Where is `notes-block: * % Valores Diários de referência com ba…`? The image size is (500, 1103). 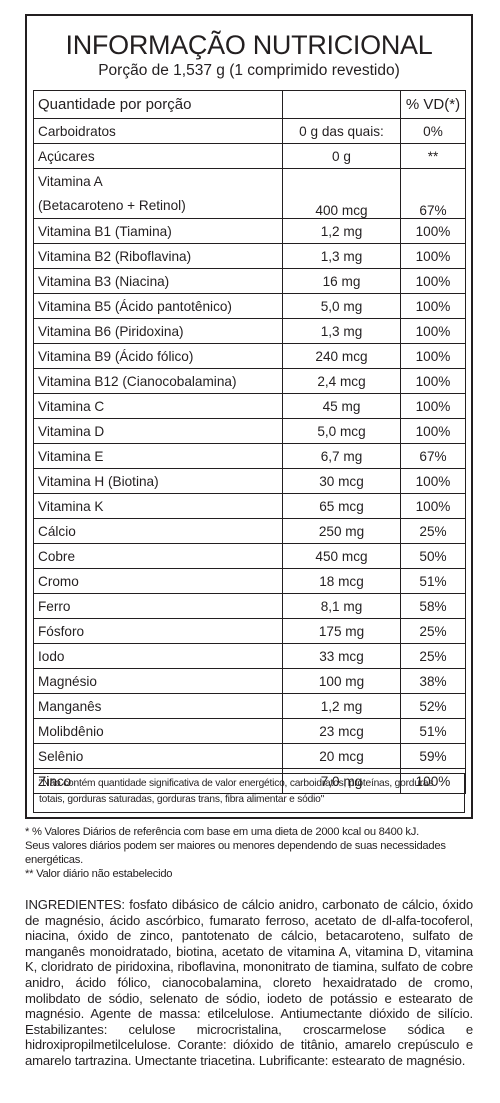
notes-block: * % Valores Diários de referência com ba… is located at coordinates (249, 853).